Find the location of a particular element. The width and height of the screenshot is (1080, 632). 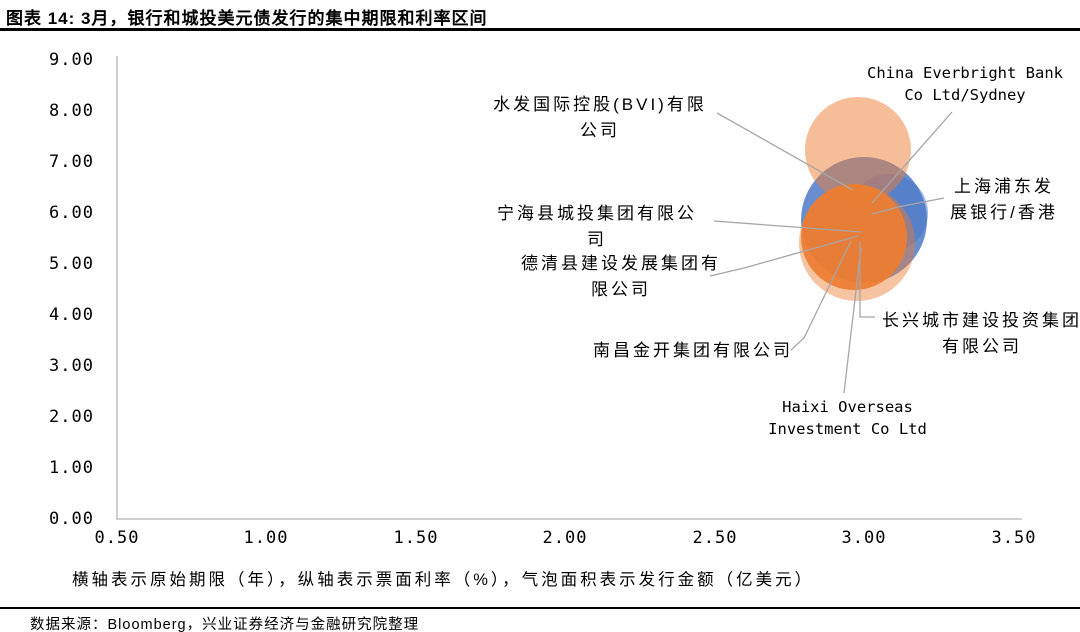

title-underline is located at coordinates (540, 29).